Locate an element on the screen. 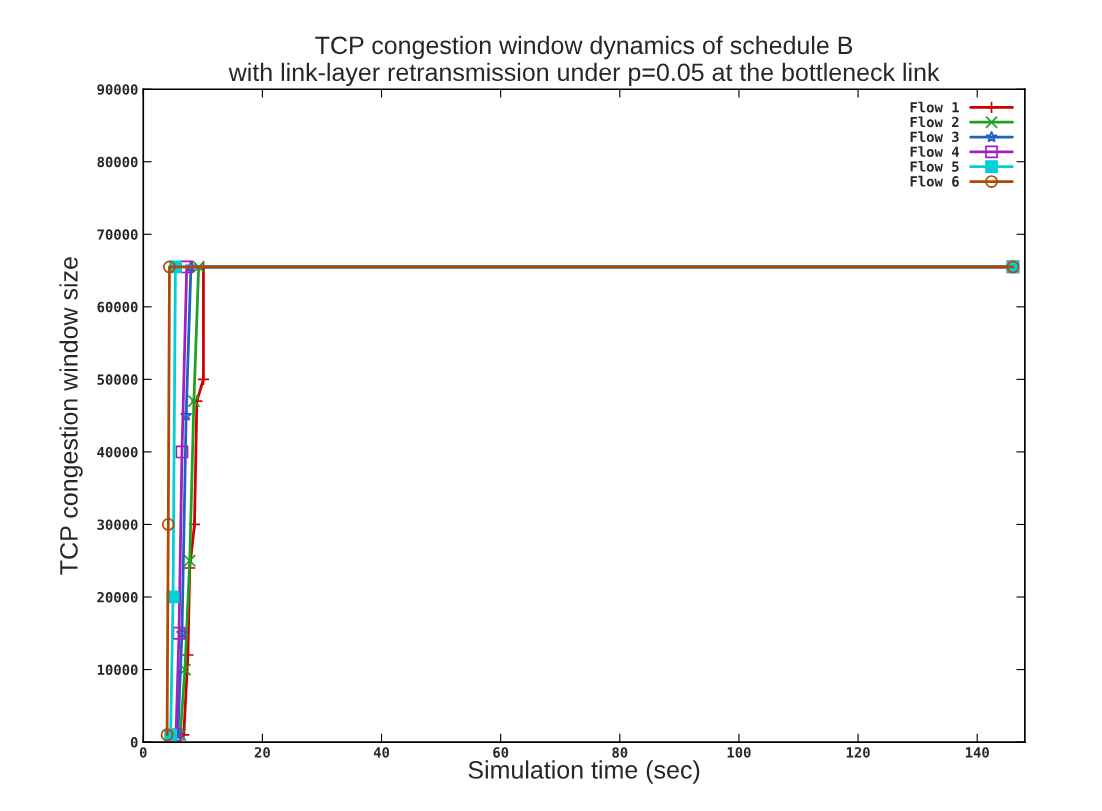 The image size is (1102, 811). y-tick-label: 20000 is located at coordinates (117, 597).